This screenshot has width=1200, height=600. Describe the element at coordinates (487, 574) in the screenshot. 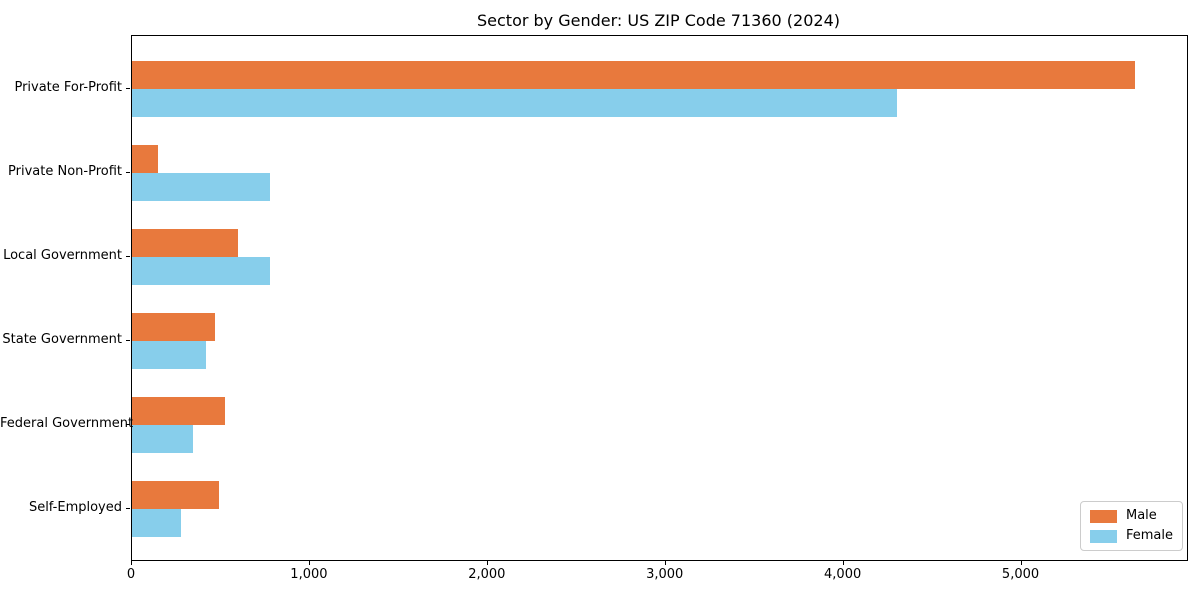

I see `x-tick-label: 2,000` at that location.